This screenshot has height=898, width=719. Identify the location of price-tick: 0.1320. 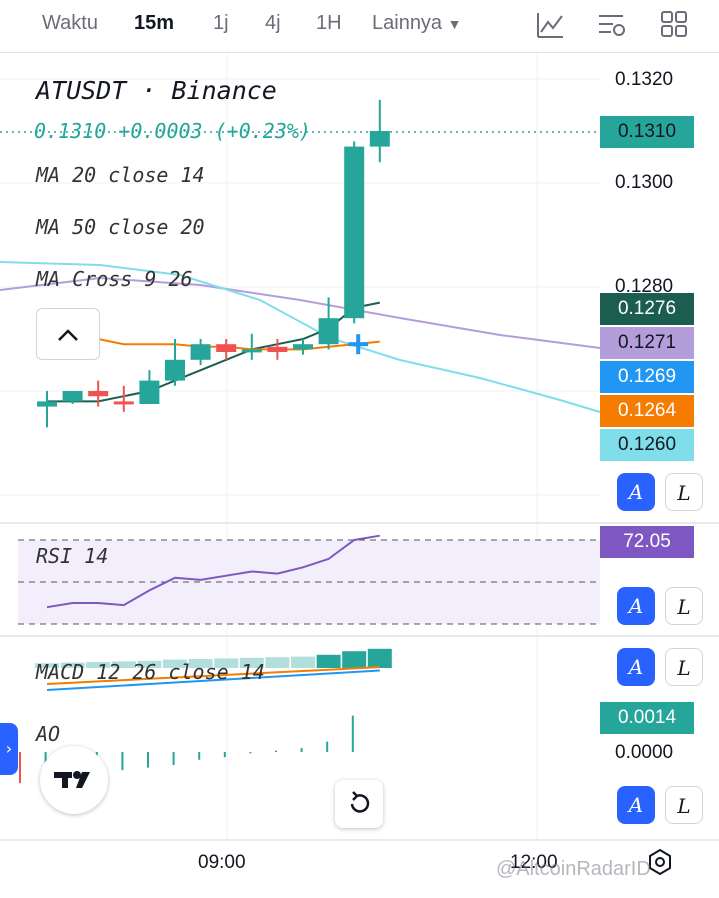
(644, 80).